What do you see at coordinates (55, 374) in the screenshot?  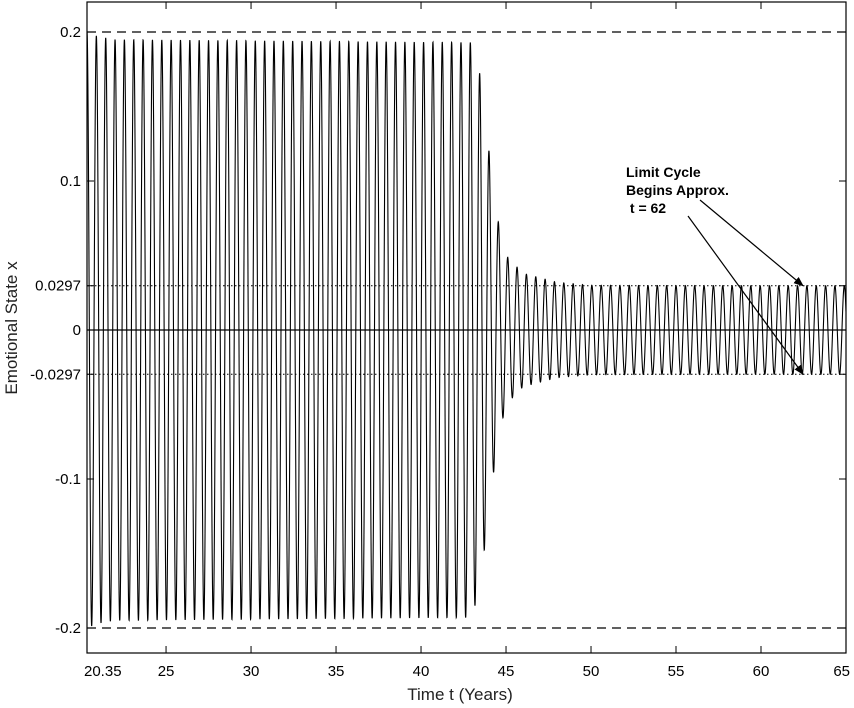 I see `y-tick-label-4: -0.0297` at bounding box center [55, 374].